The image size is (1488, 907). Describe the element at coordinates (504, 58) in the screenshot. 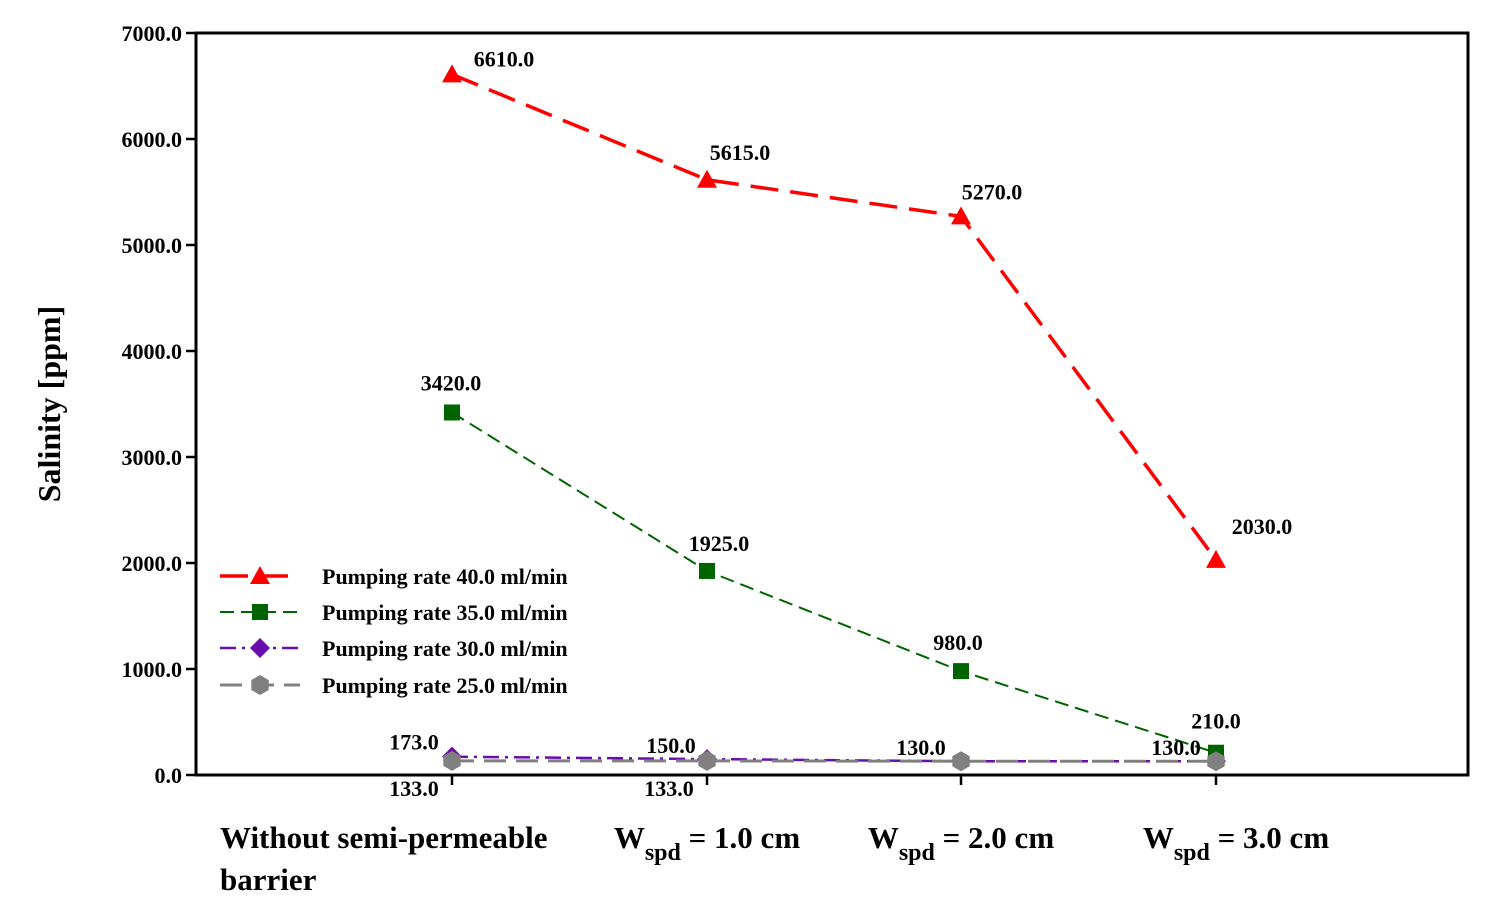

I see `data-label: 6610.0` at that location.